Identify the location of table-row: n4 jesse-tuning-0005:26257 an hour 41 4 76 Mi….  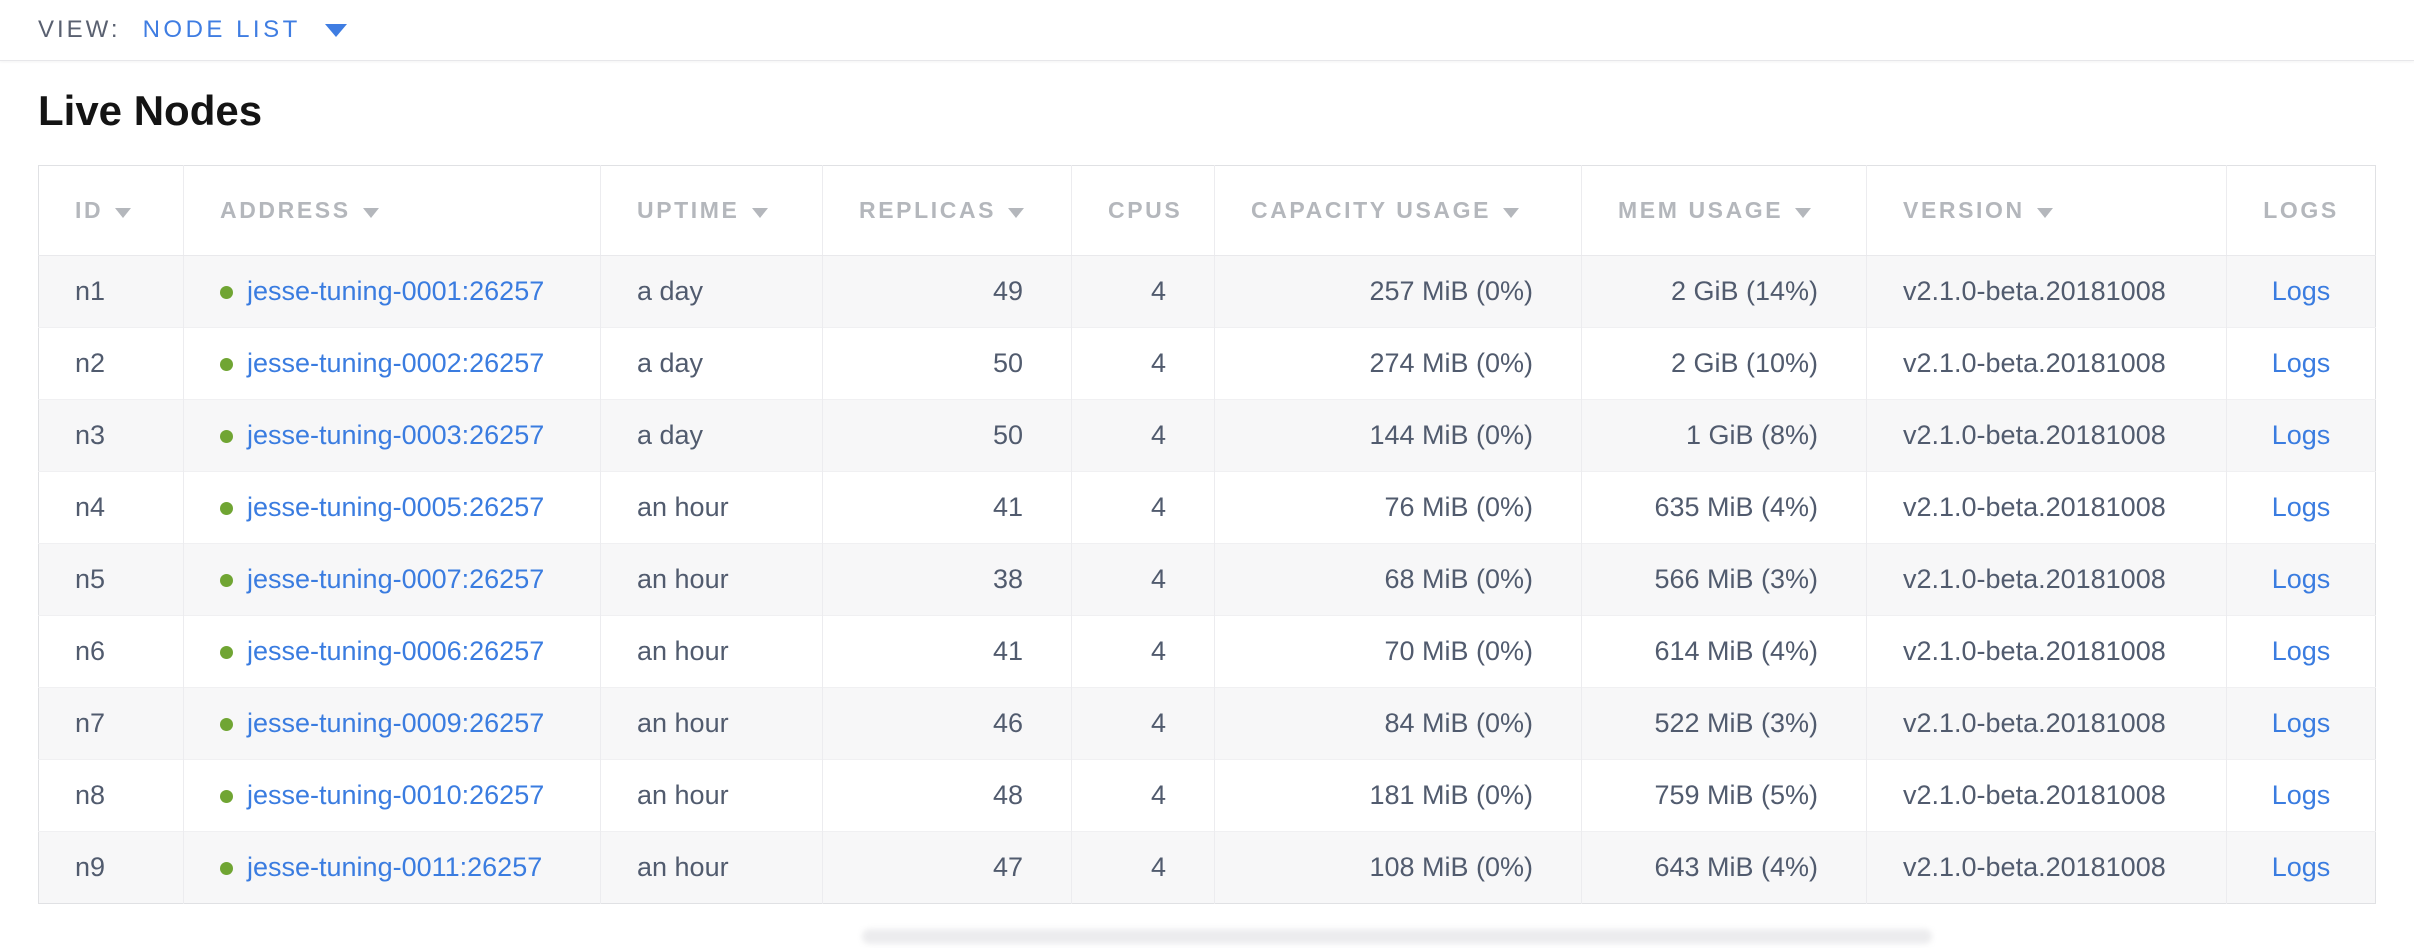
(1207, 507).